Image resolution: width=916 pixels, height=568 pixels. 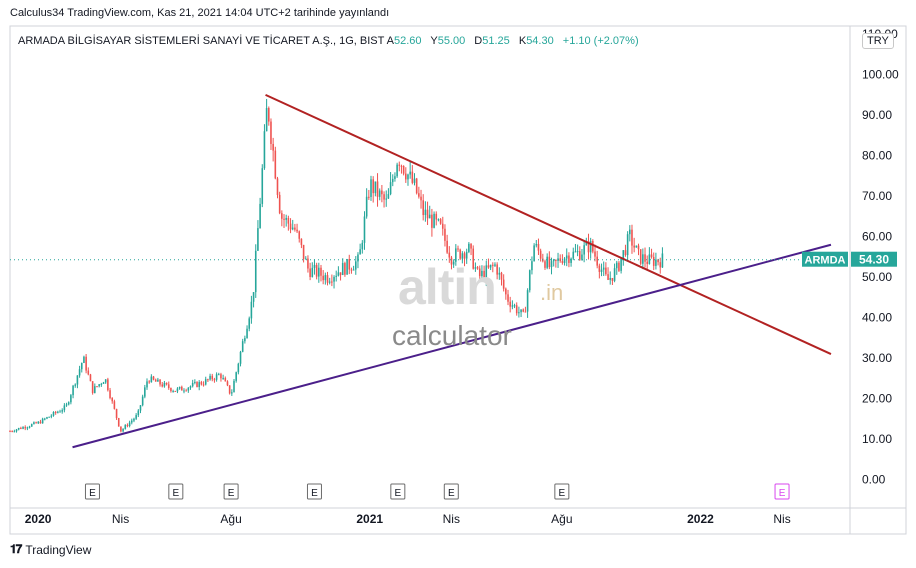 I want to click on y-tick-label: 60.00, so click(x=877, y=237).